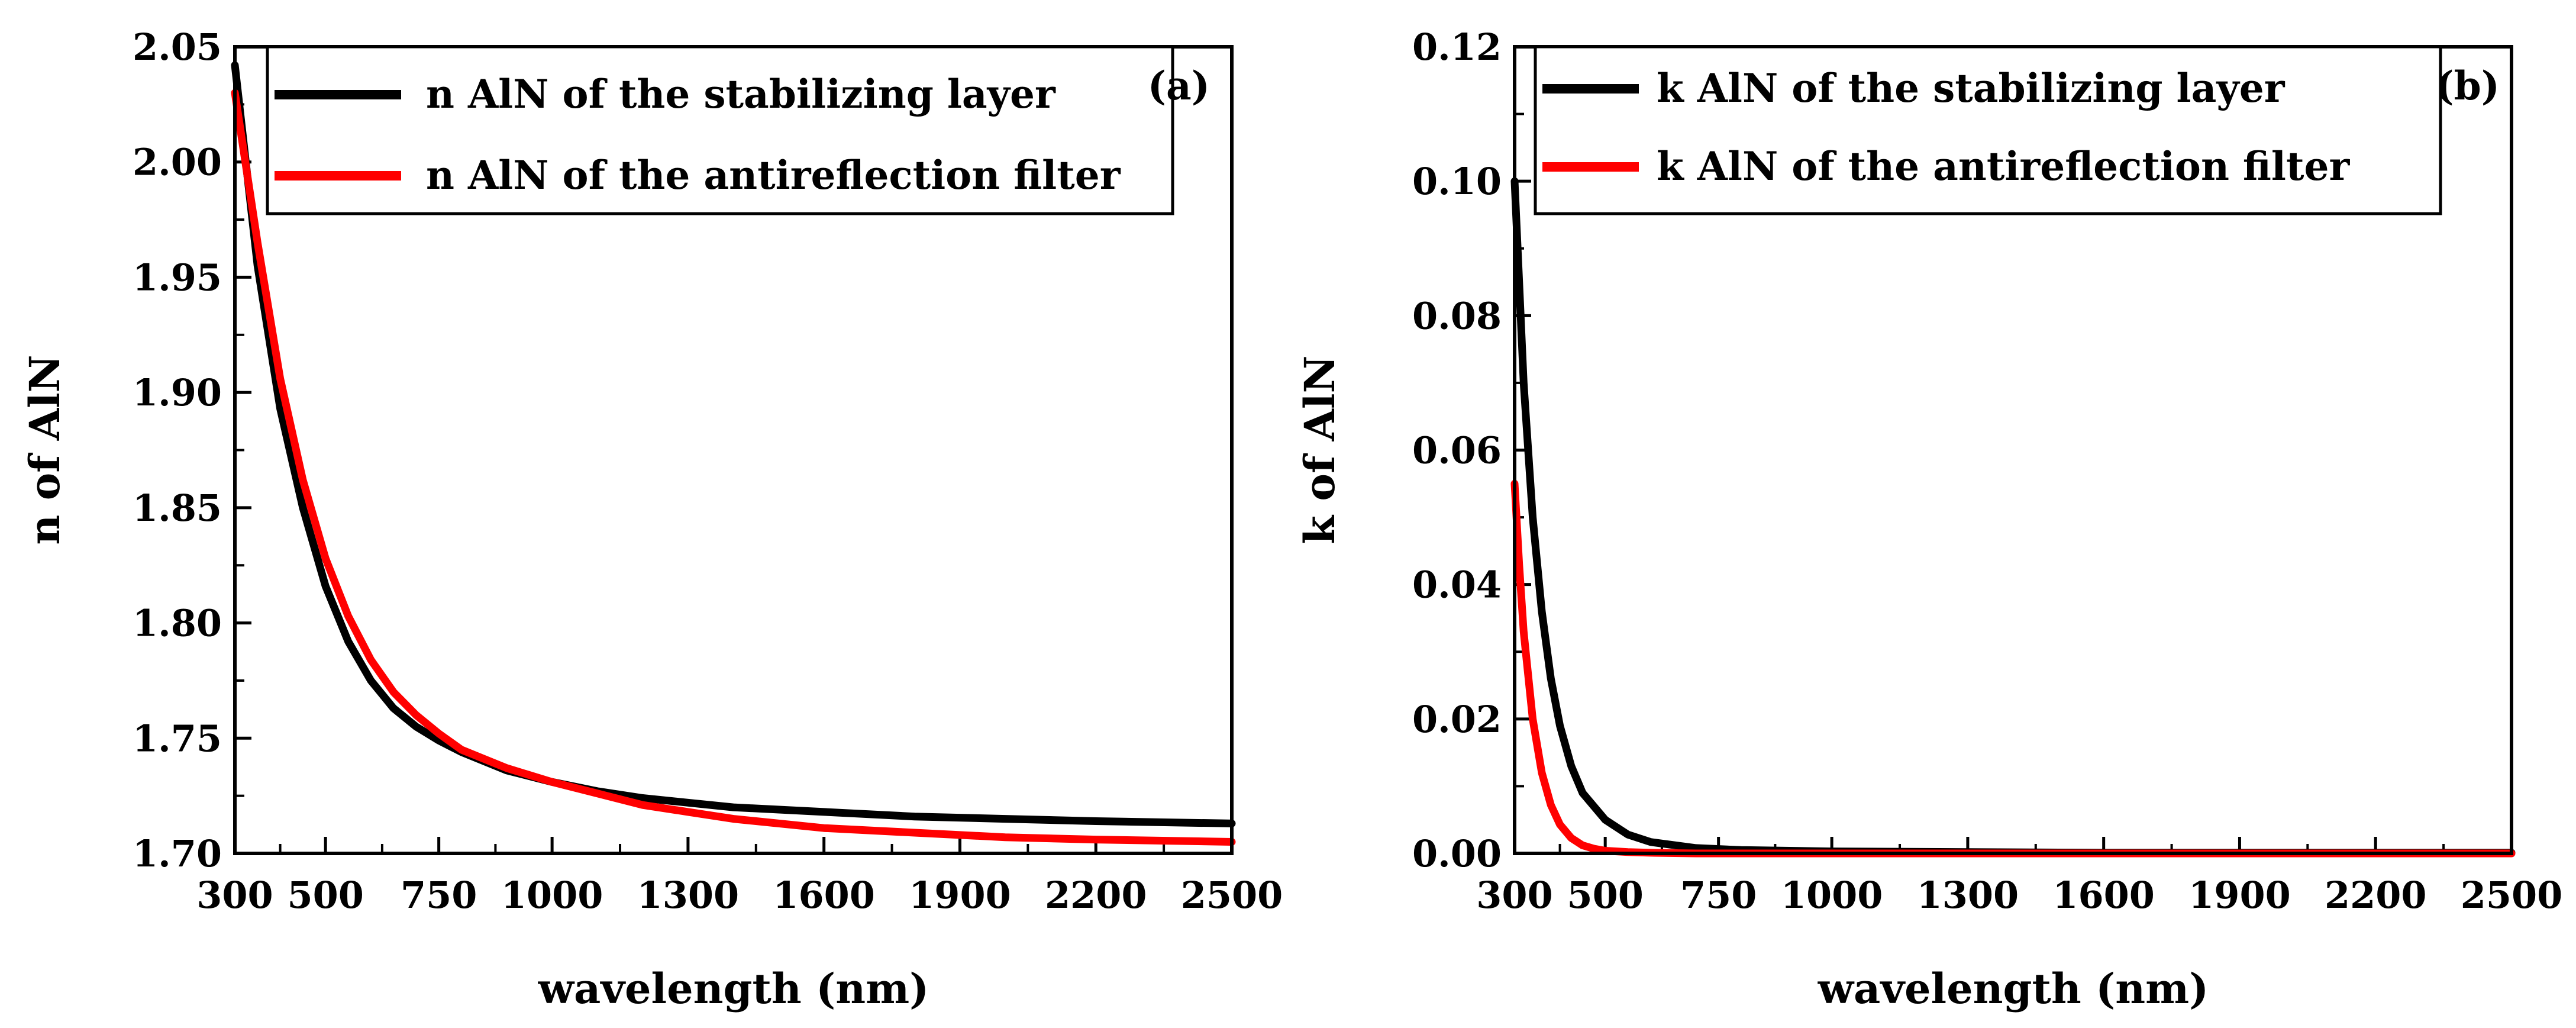  What do you see at coordinates (2239, 896) in the screenshot?
I see `x-tick-label-b-6: 1900` at bounding box center [2239, 896].